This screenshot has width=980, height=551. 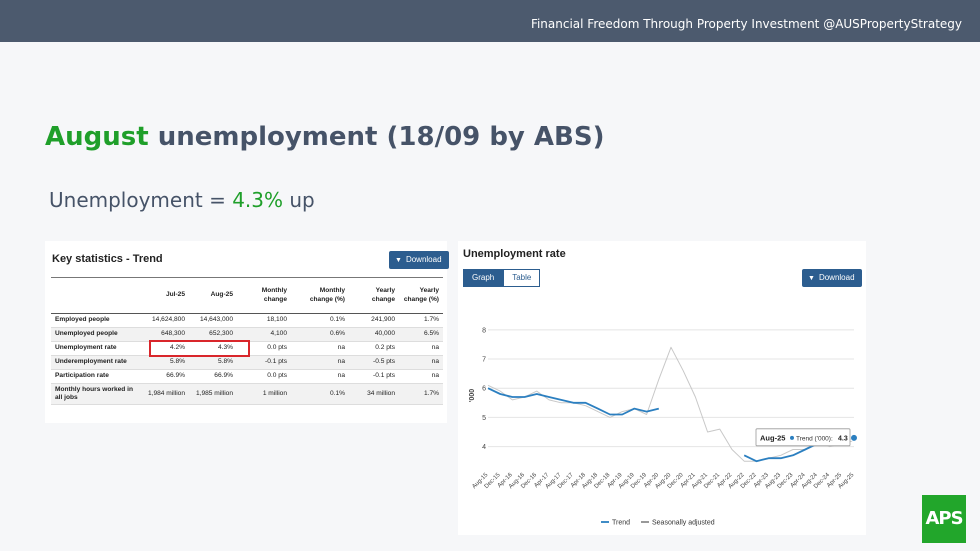 What do you see at coordinates (96, 394) in the screenshot?
I see `row-label: Monthly hours worked in all jobs` at bounding box center [96, 394].